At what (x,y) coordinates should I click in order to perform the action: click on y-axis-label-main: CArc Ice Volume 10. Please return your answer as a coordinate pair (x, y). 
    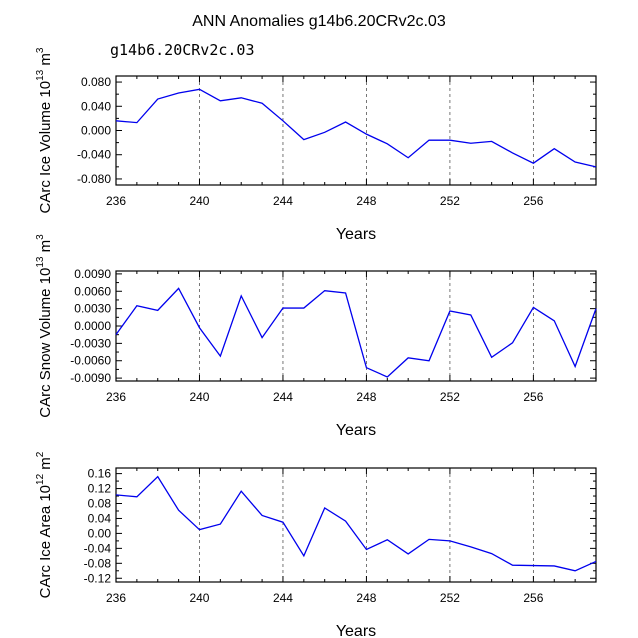
    Looking at the image, I should click on (45, 147).